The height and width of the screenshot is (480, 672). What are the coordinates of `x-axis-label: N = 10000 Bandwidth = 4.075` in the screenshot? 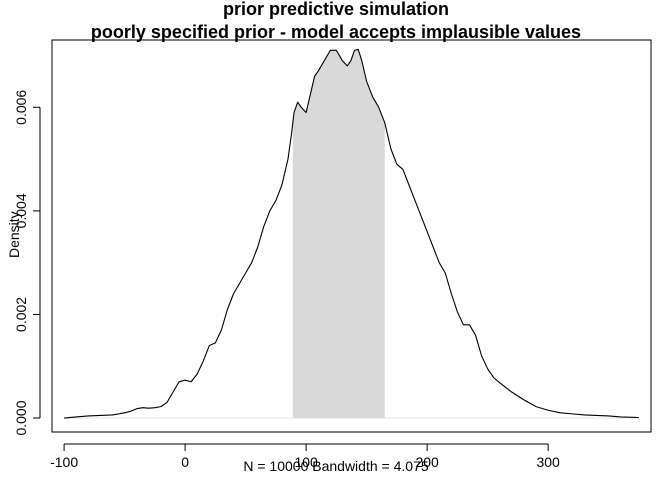 It's located at (336, 466).